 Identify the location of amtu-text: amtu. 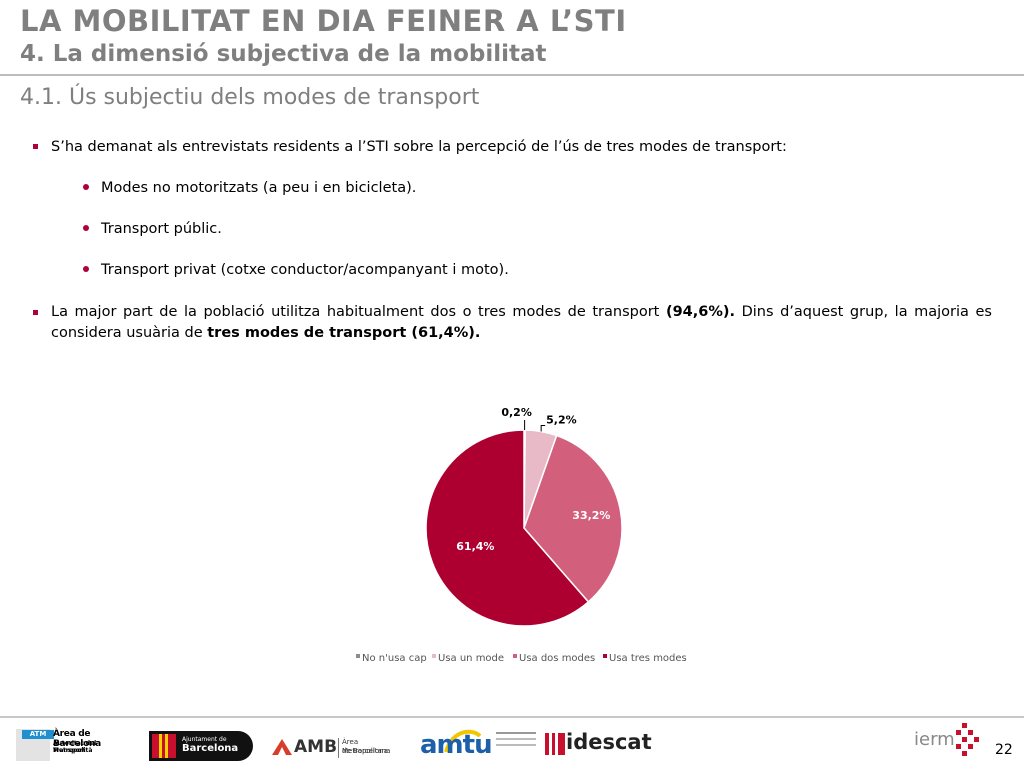
(456, 745).